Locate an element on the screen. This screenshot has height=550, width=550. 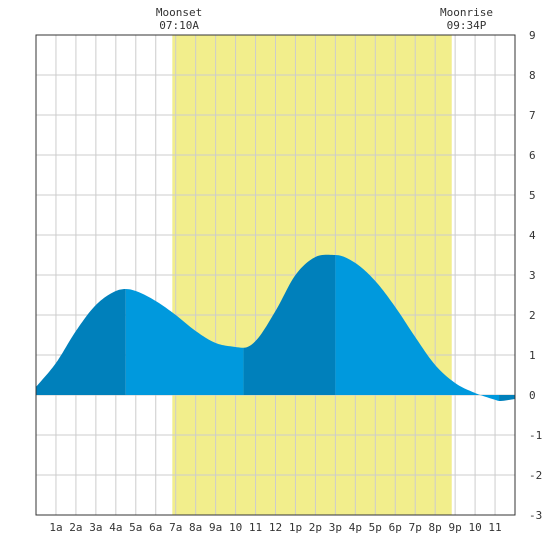
x-tick-label: 6a is located at coordinates (155, 527).